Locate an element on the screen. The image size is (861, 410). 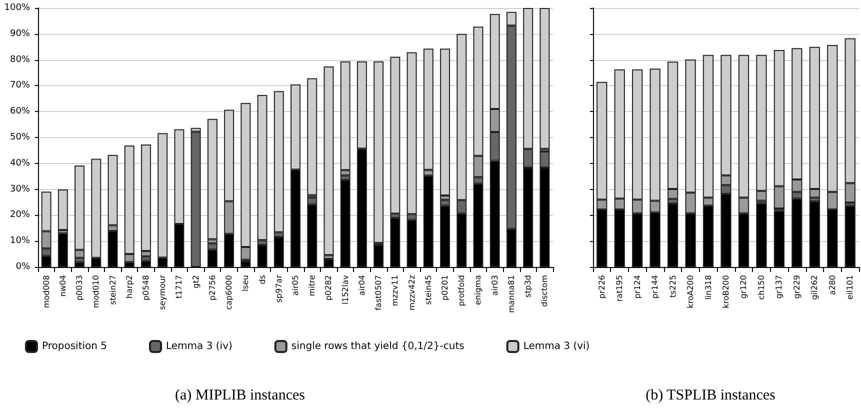
x-tick-label: gr120 is located at coordinates (743, 287).